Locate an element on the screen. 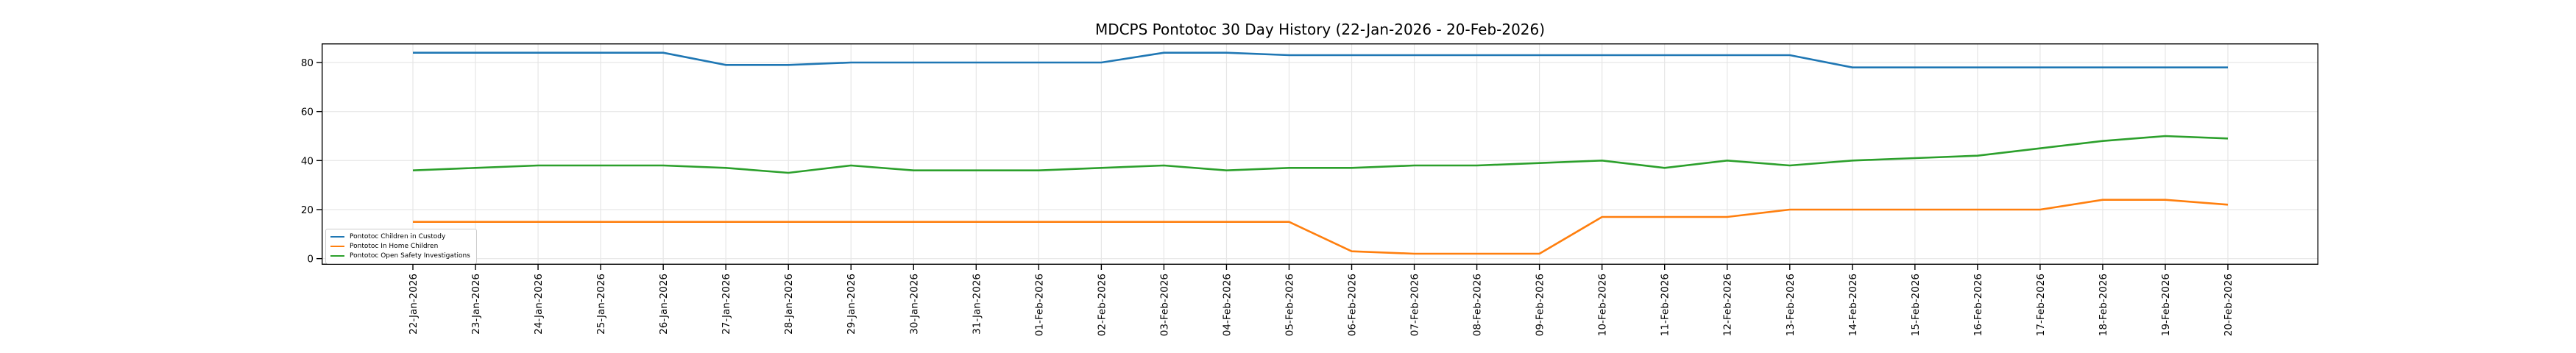  x-tick-label: 12-Feb-2026 is located at coordinates (1728, 305).